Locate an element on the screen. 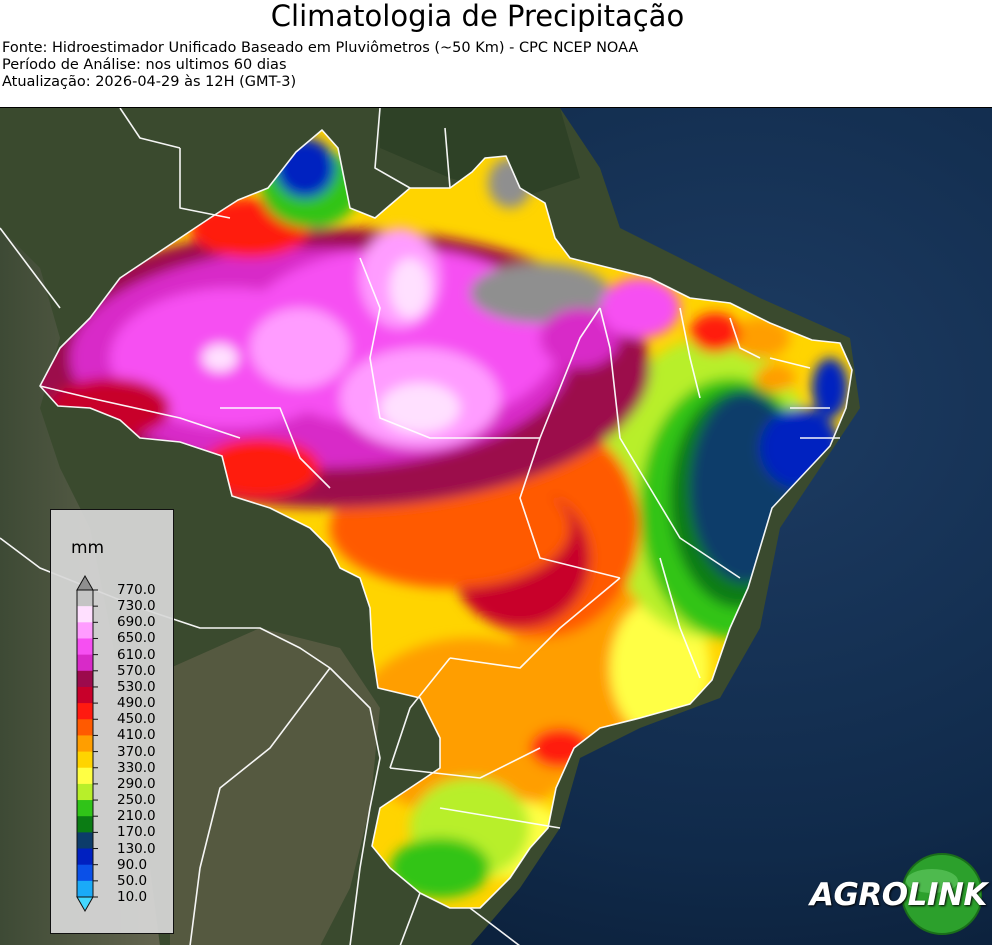  colorbar-tick-label: 170.0 is located at coordinates (136, 832).